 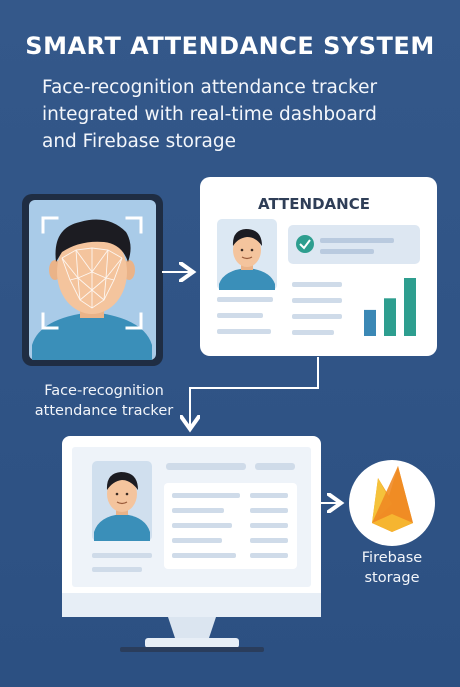 I want to click on attendance-card: ATTENDANCE, so click(x=318, y=266).